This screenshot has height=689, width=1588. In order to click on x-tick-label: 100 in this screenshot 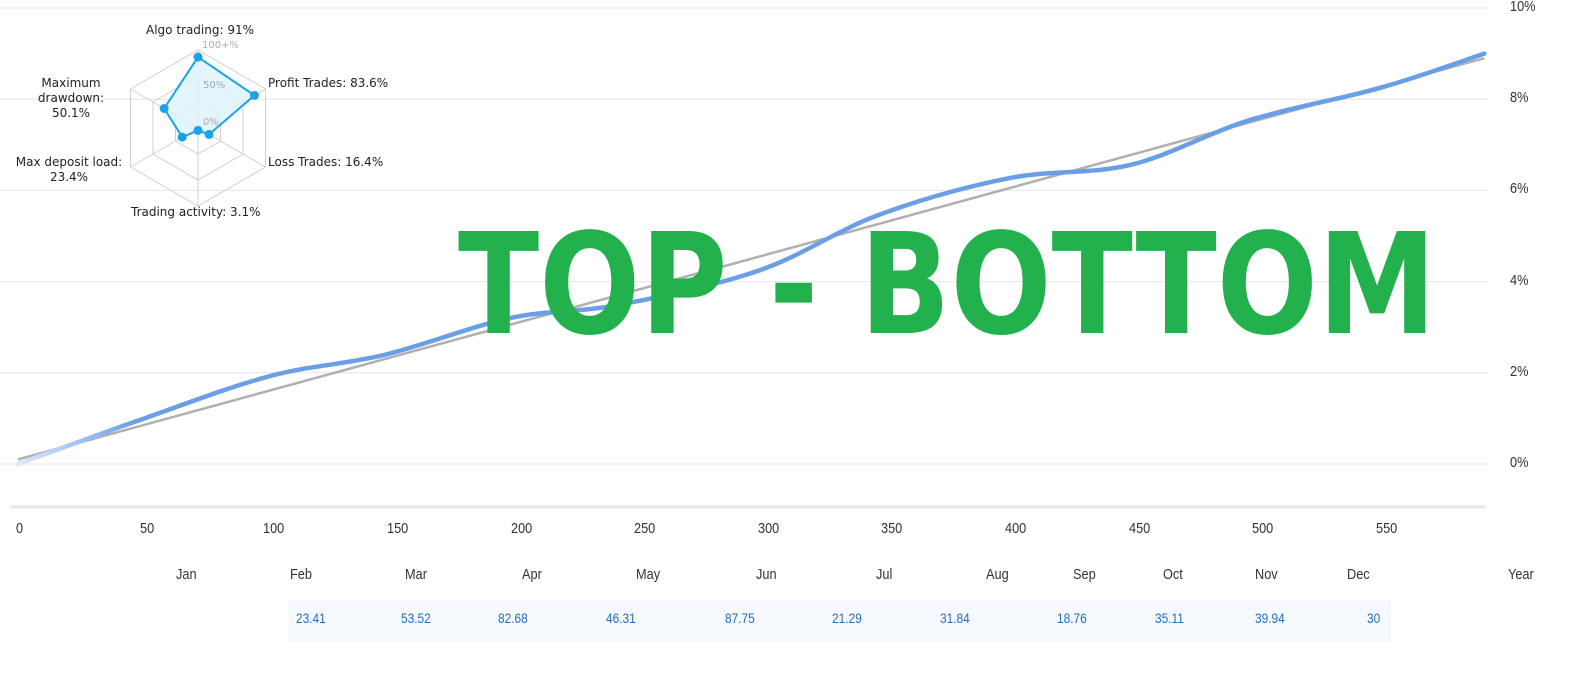, I will do `click(274, 528)`.